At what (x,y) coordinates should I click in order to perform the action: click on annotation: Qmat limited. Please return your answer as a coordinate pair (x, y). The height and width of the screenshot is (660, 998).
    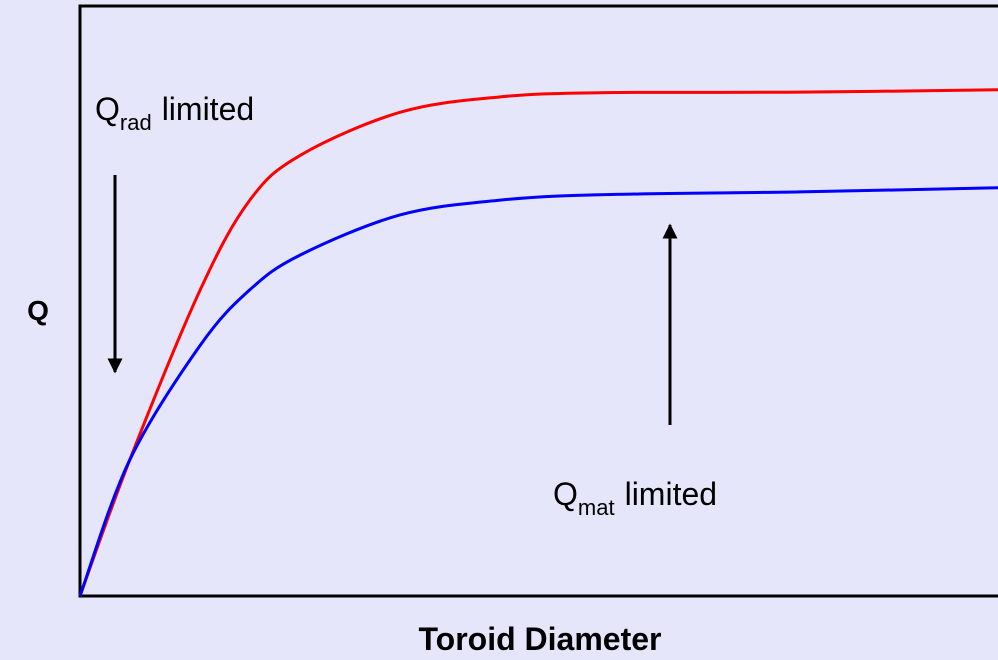
    Looking at the image, I should click on (635, 498).